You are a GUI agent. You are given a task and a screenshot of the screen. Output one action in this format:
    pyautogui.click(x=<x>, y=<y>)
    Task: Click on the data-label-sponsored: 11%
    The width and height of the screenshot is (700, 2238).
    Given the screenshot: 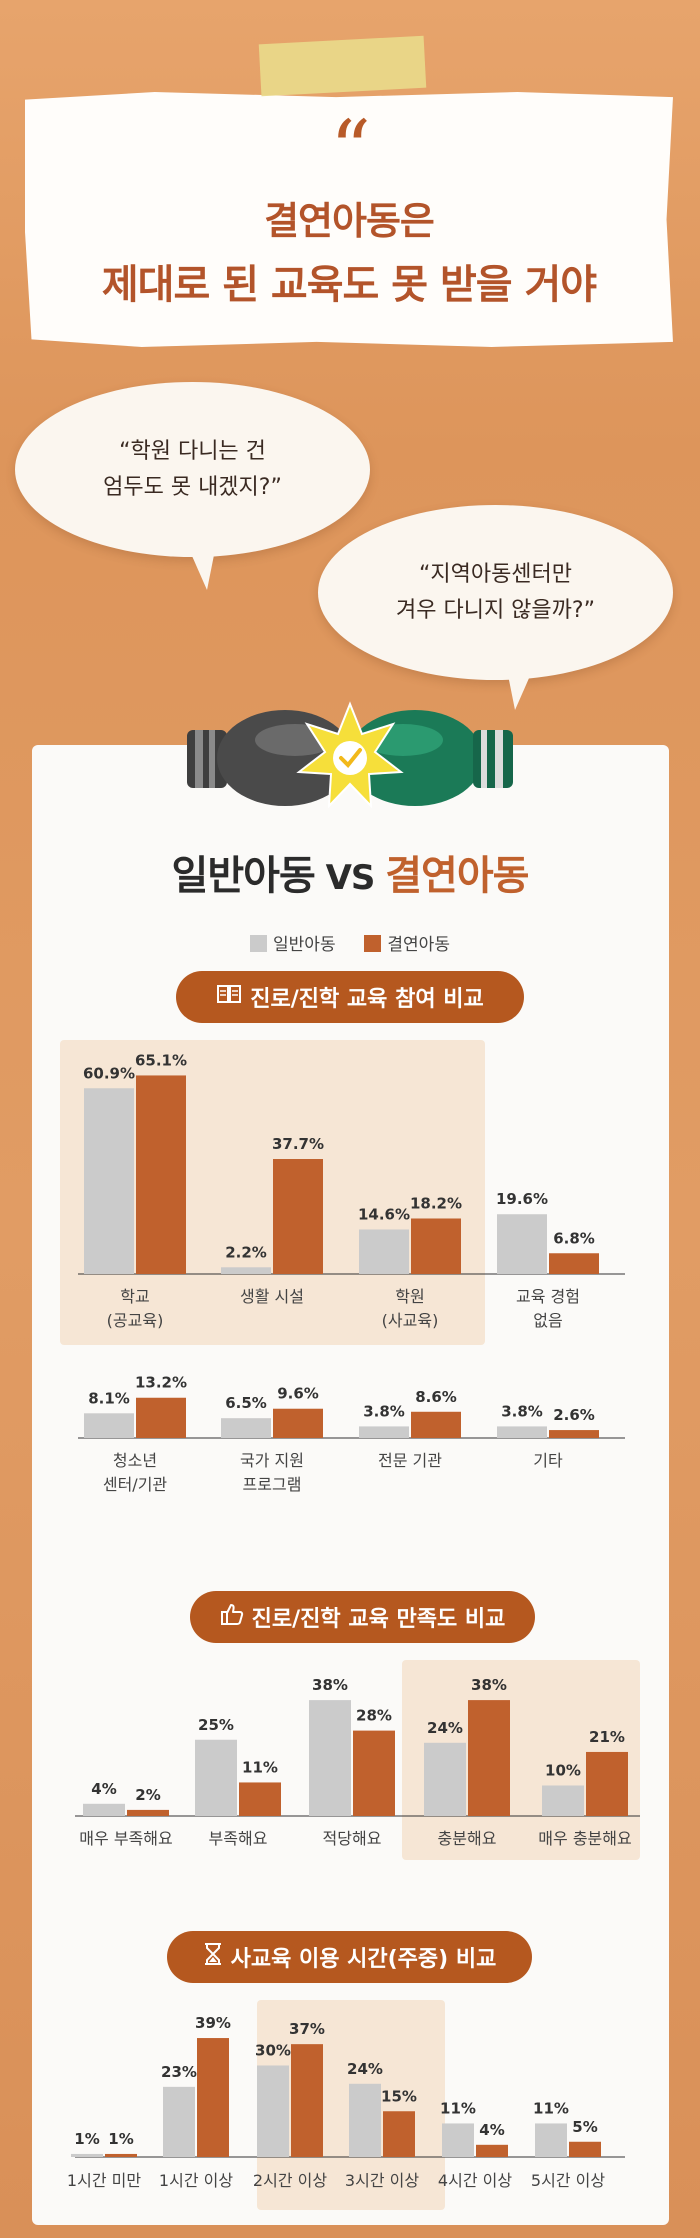 What is the action you would take?
    pyautogui.click(x=260, y=1767)
    